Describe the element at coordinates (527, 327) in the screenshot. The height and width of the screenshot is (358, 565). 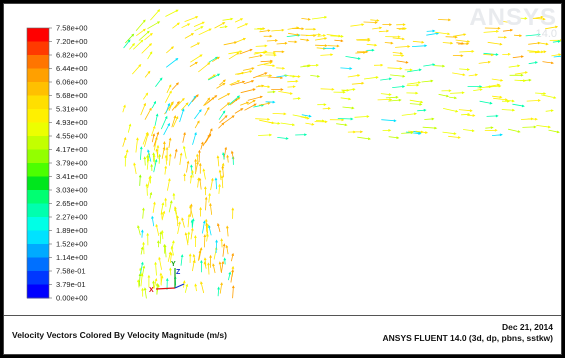
I see `plot-date: Dec 21, 2014` at that location.